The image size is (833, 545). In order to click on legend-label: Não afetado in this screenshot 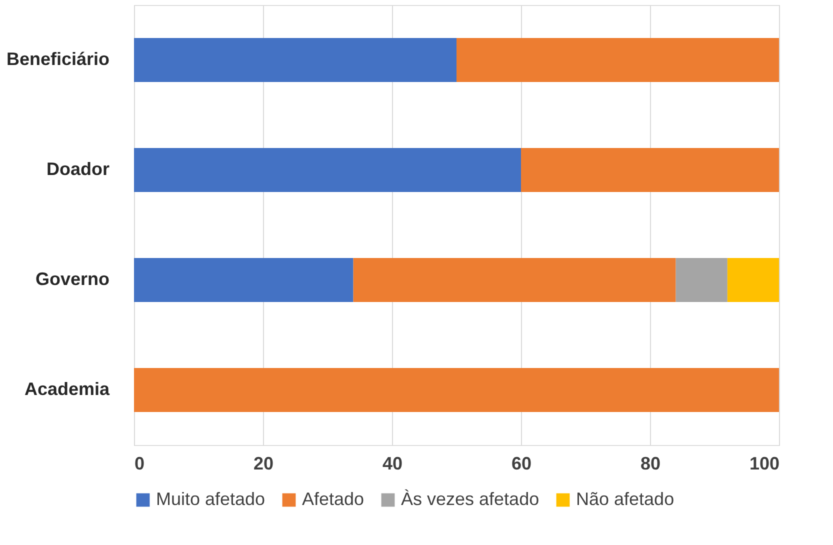, I will do `click(625, 499)`.